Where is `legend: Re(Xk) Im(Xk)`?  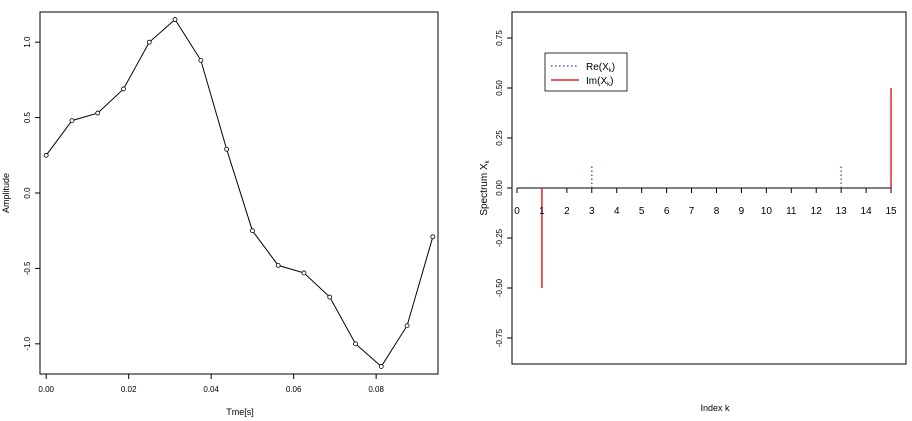
legend: Re(Xk) Im(Xk) is located at coordinates (586, 72).